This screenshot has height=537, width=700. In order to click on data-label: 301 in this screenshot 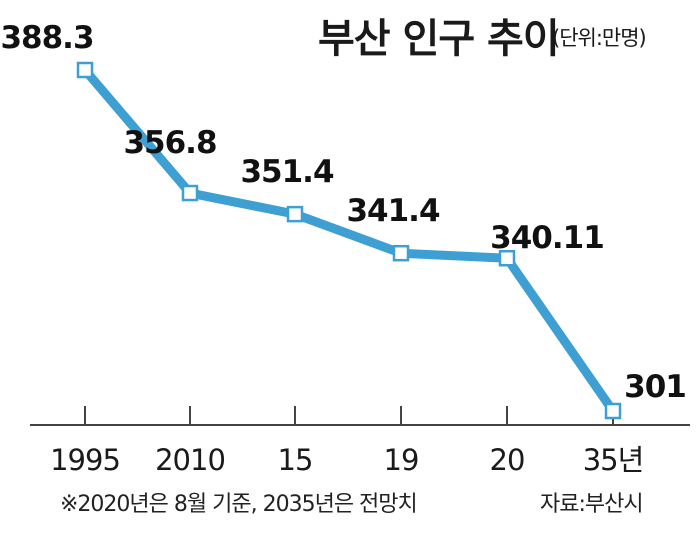, I will do `click(655, 387)`.